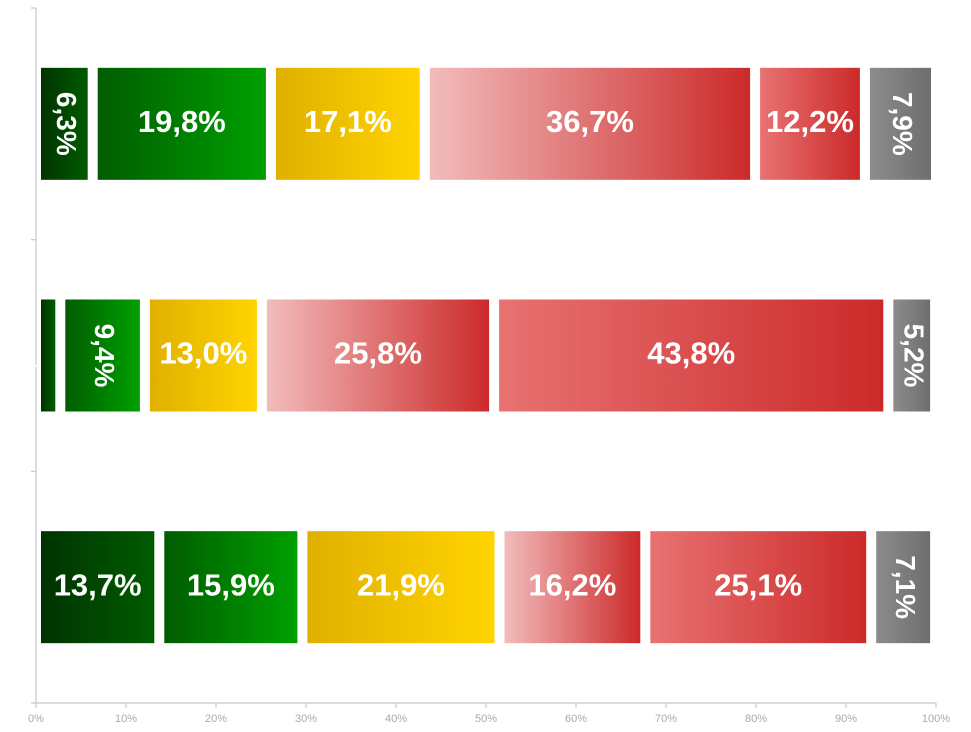  I want to click on data-label: 13,7%, so click(98, 584).